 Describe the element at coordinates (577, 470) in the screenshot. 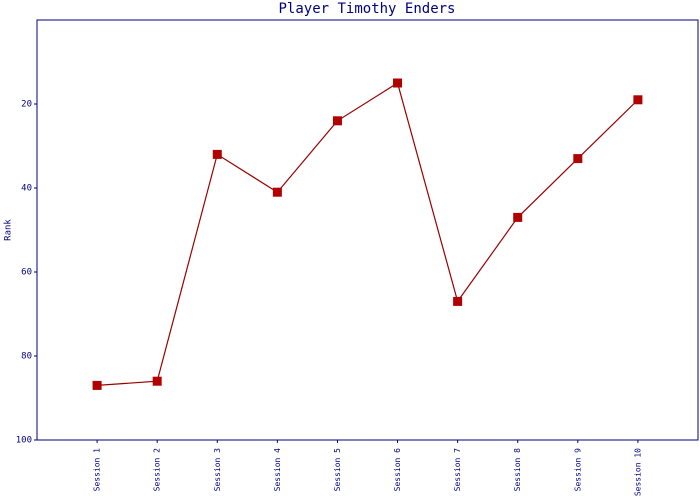

I see `x-tick-label: Session 9` at that location.